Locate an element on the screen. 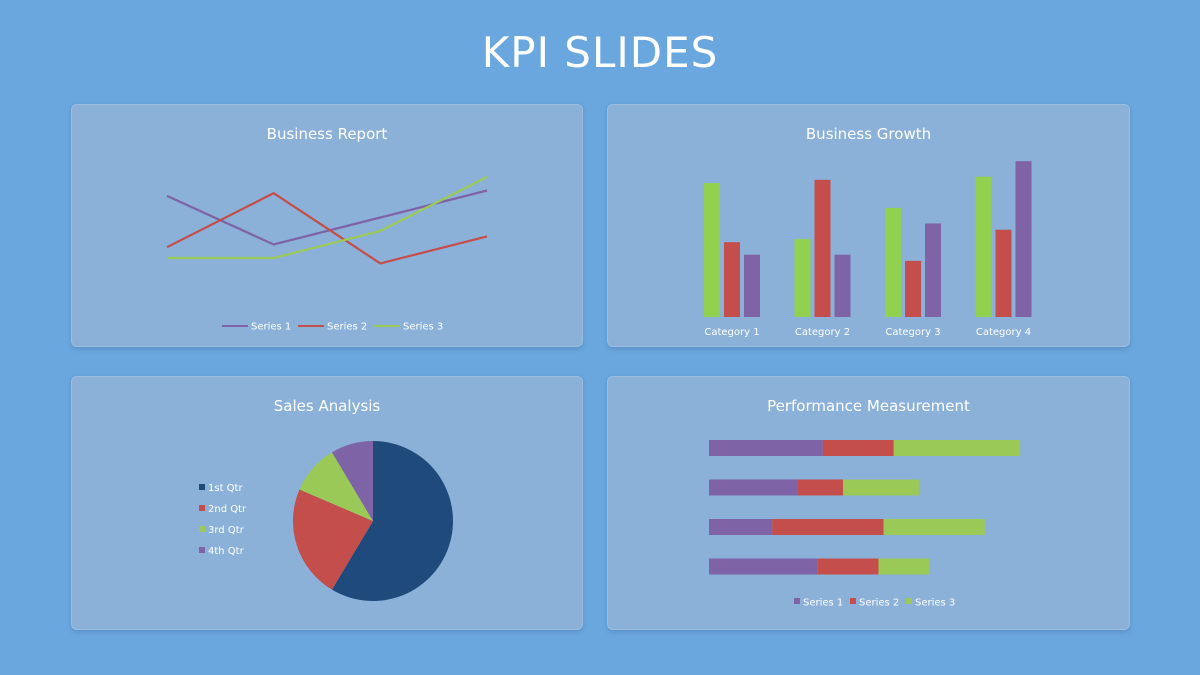 The height and width of the screenshot is (675, 1200). legend-label-4: 4th Qtr is located at coordinates (226, 551).